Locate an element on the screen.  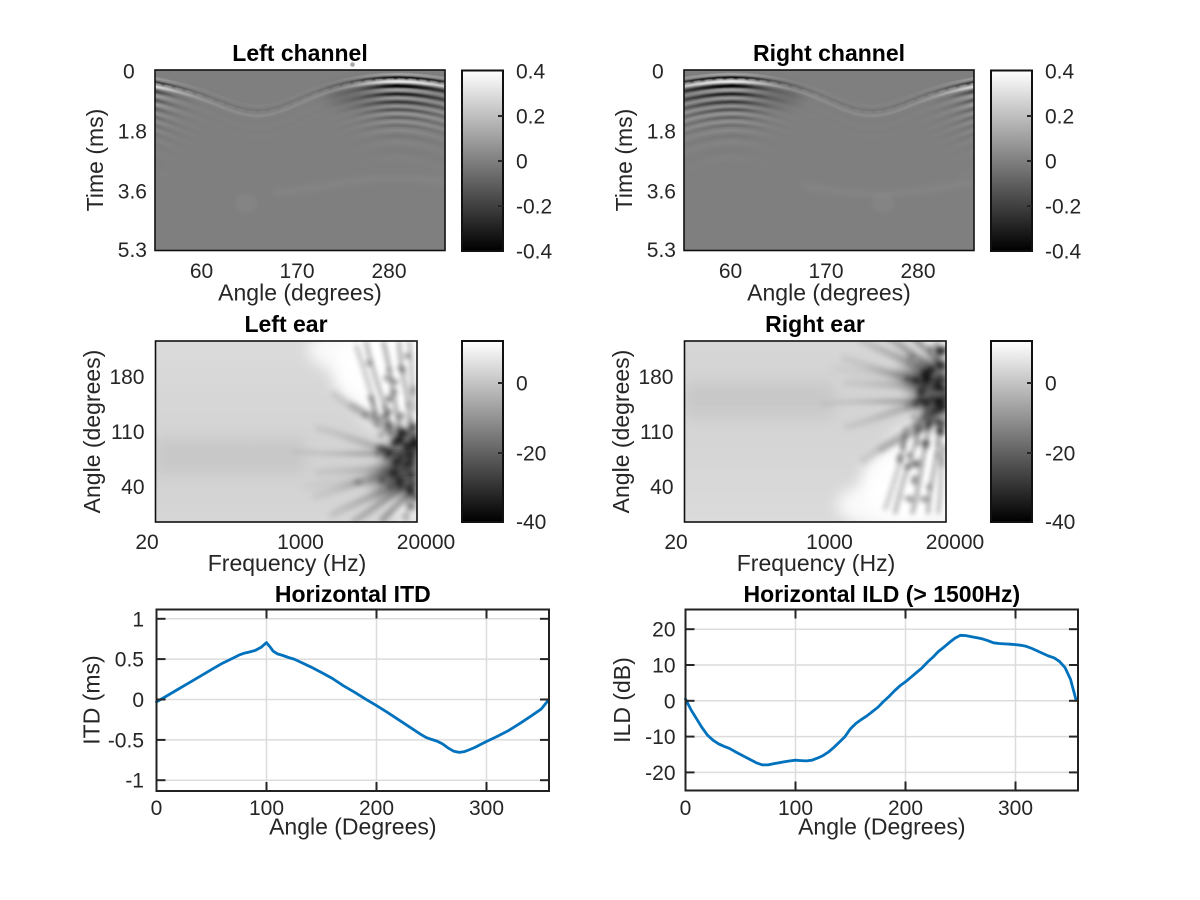
svg-text: -10 is located at coordinates (660, 737).